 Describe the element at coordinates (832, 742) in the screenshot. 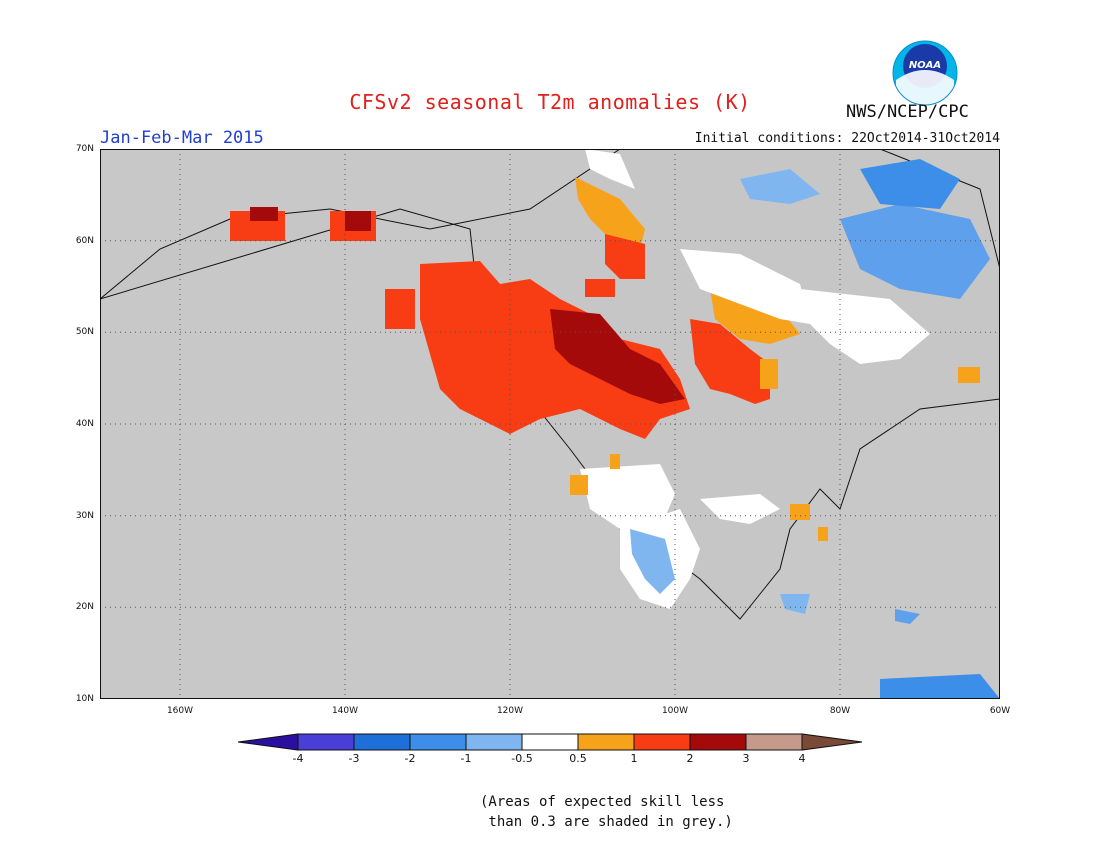

I see `colorbar-max-arrow` at that location.